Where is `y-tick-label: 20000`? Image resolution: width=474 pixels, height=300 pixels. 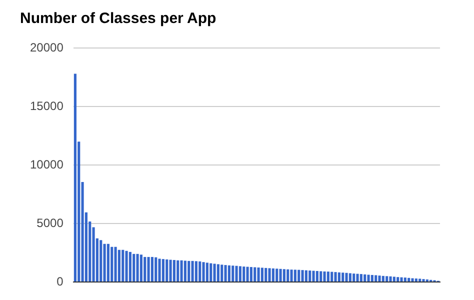
y-tick-label: 20000 is located at coordinates (47, 47).